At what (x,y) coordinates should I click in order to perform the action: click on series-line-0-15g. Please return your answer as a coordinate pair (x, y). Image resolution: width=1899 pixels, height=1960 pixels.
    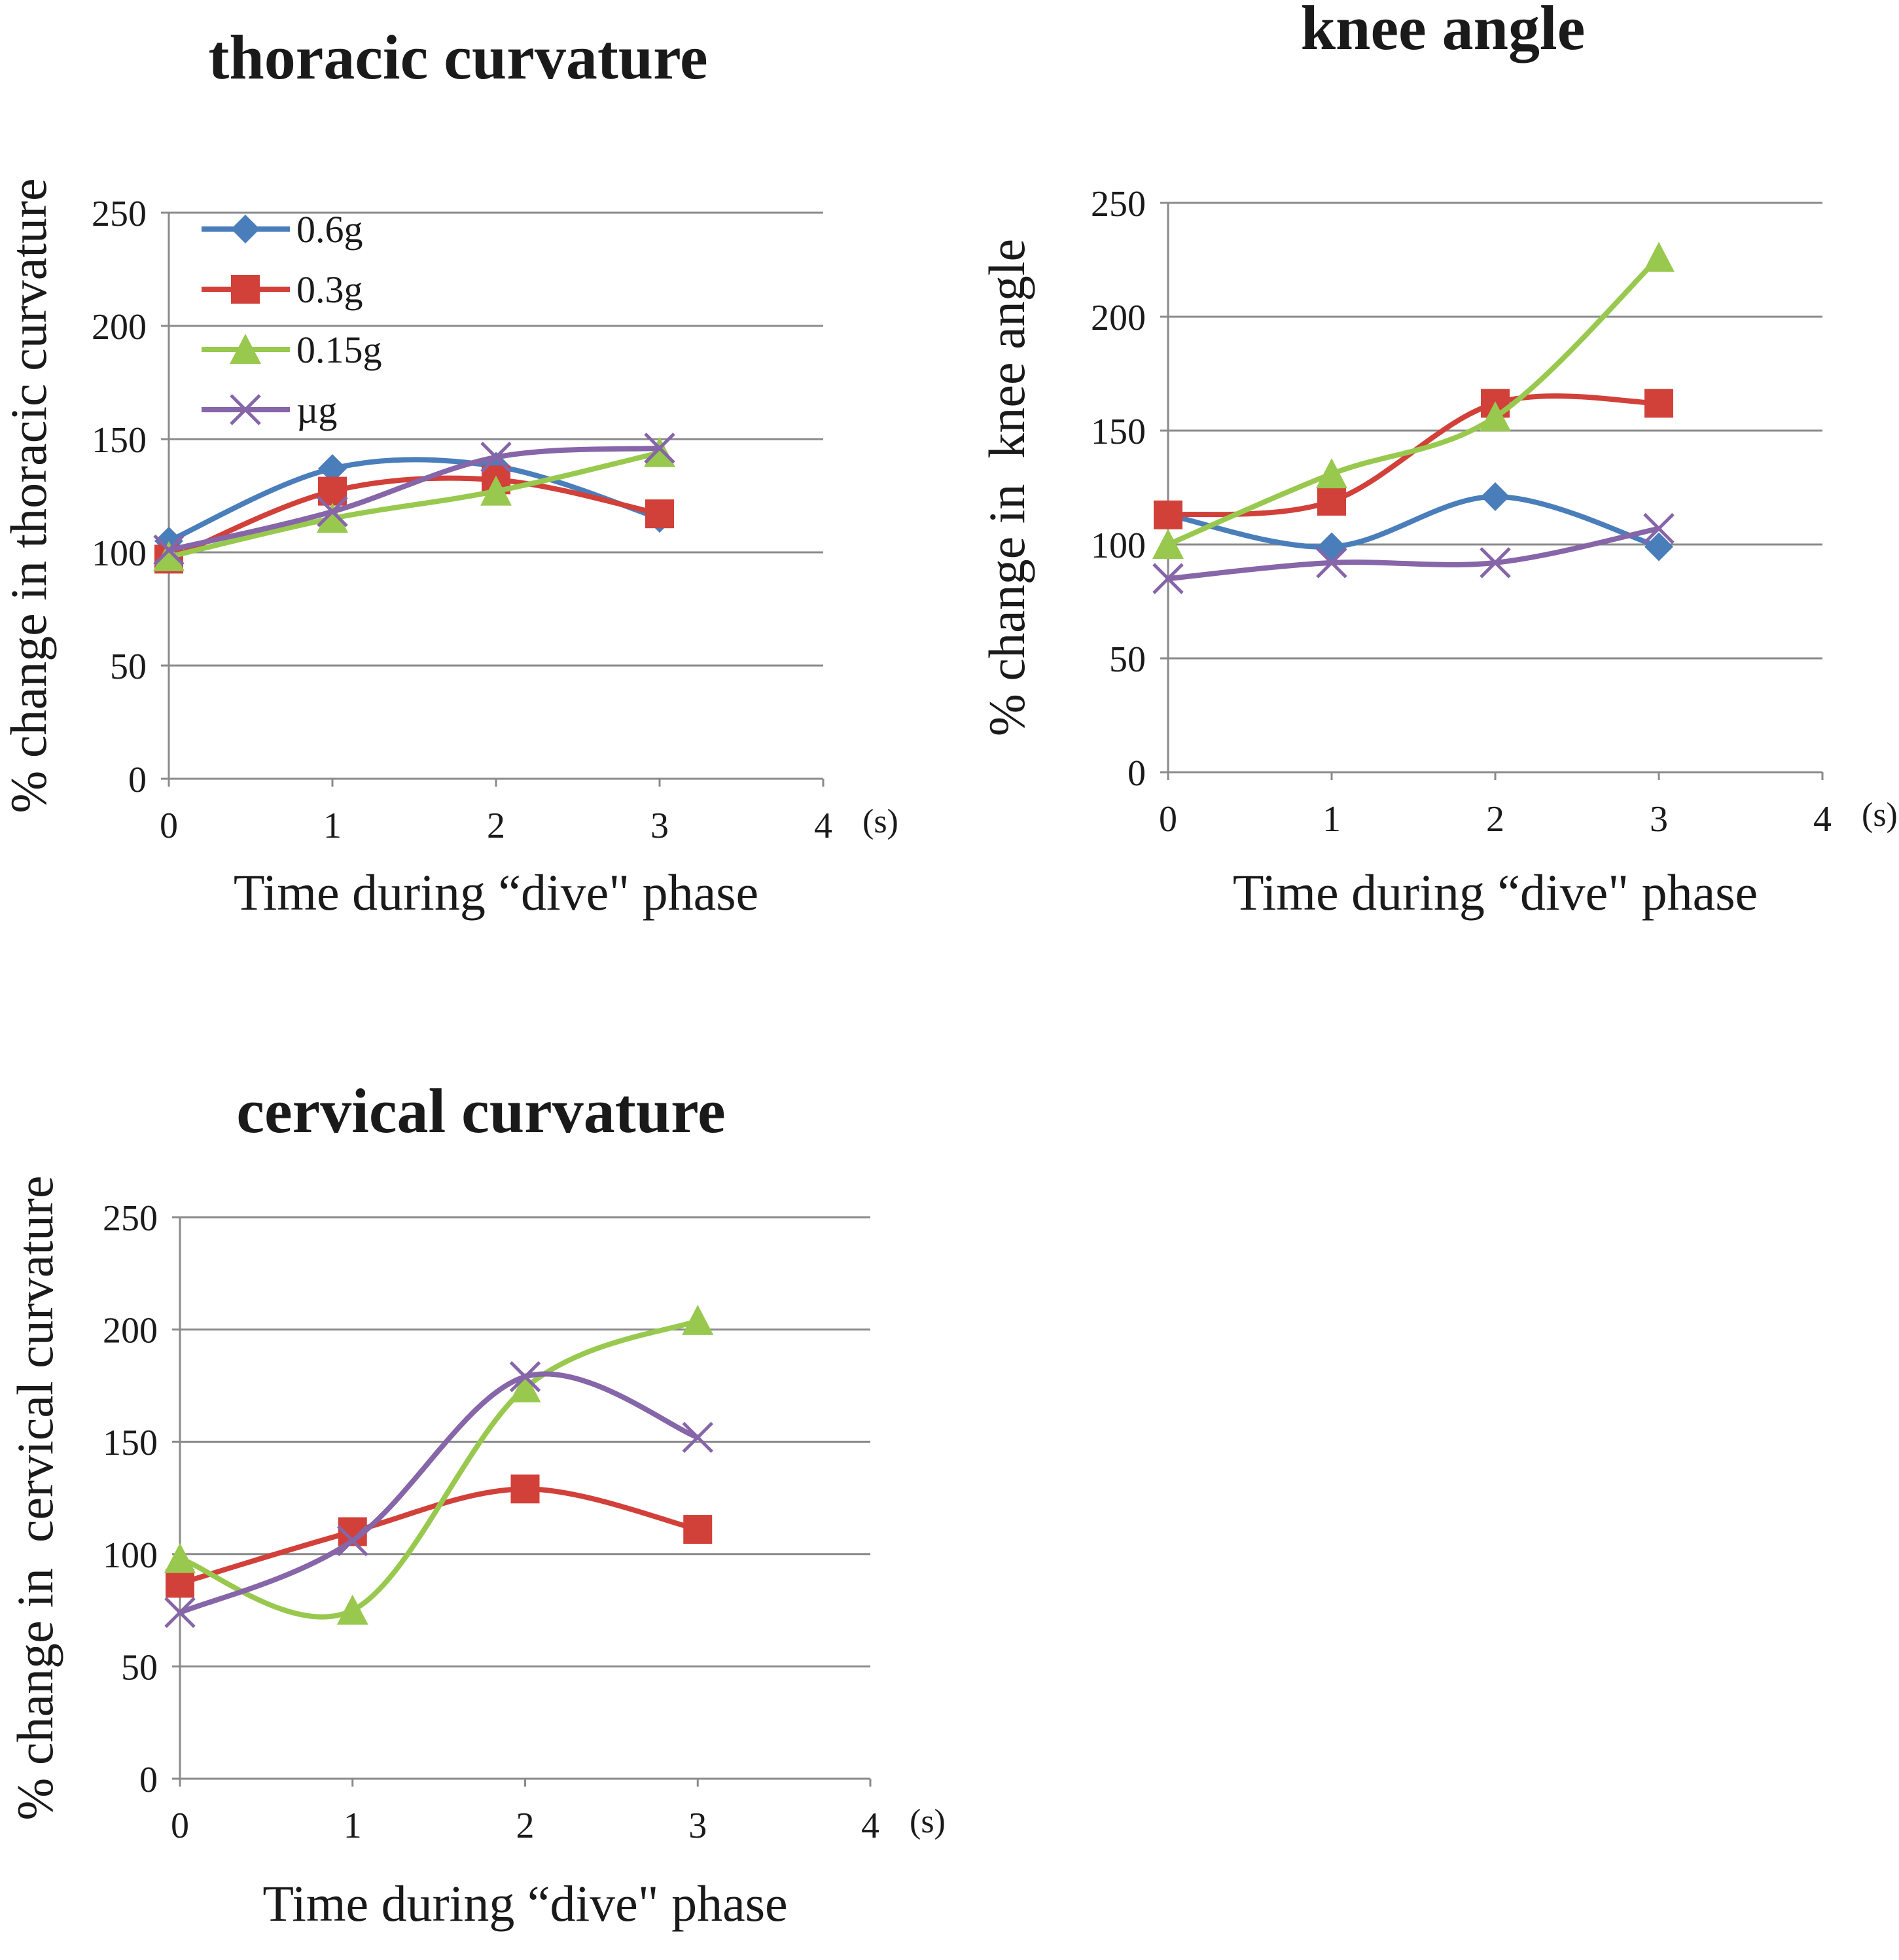
    Looking at the image, I should click on (439, 1469).